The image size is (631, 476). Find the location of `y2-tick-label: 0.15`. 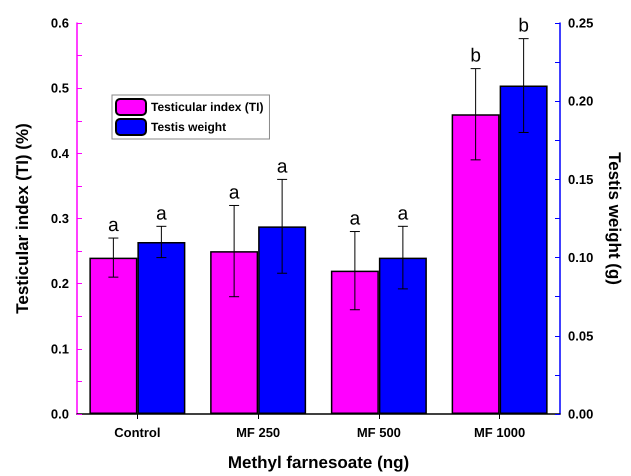

y2-tick-label: 0.15 is located at coordinates (581, 179).